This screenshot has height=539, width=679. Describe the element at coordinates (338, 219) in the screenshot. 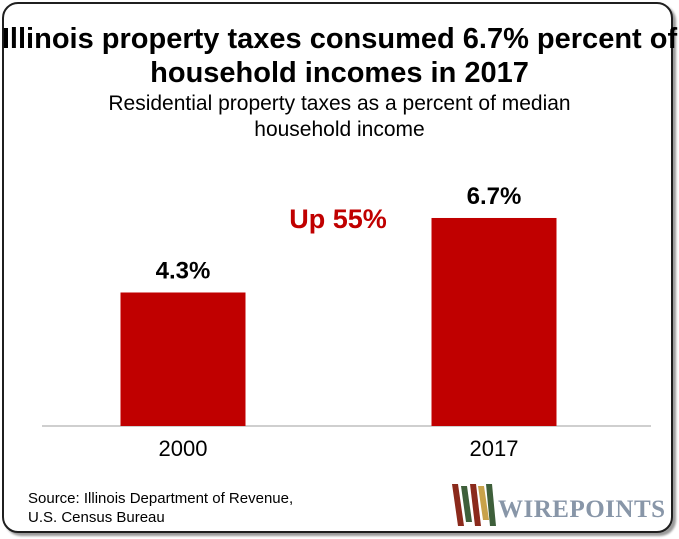

I see `change-annotation: Up 55%` at that location.